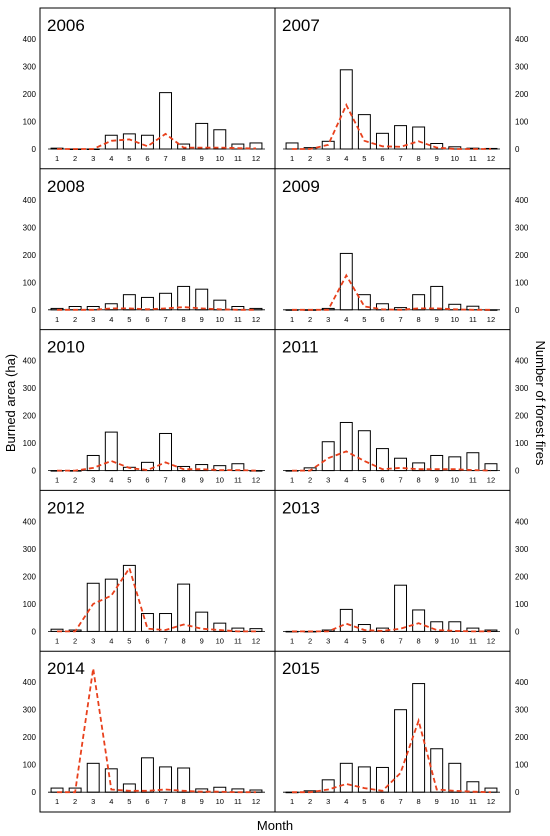  What do you see at coordinates (66, 507) in the screenshot?
I see `panel-title: 2012` at bounding box center [66, 507].